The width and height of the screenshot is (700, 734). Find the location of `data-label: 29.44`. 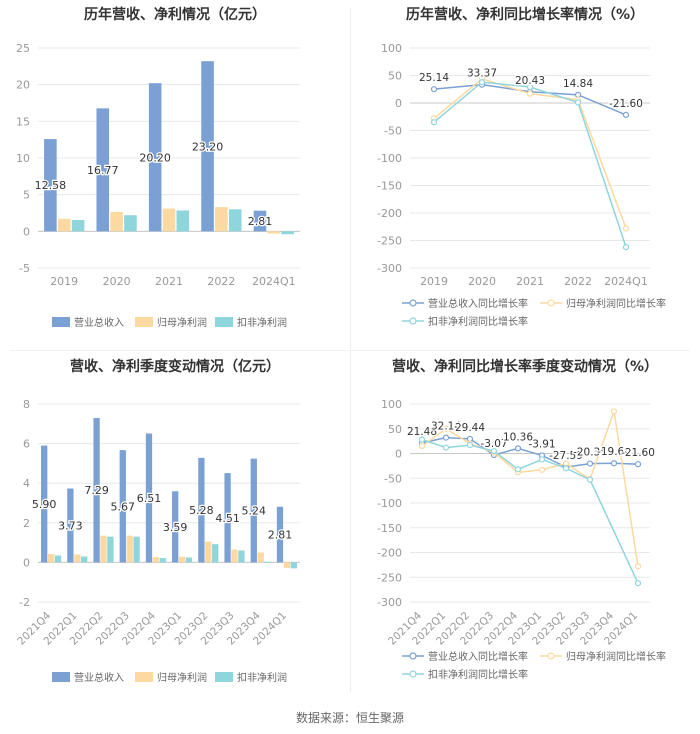

data-label: 29.44 is located at coordinates (470, 428).